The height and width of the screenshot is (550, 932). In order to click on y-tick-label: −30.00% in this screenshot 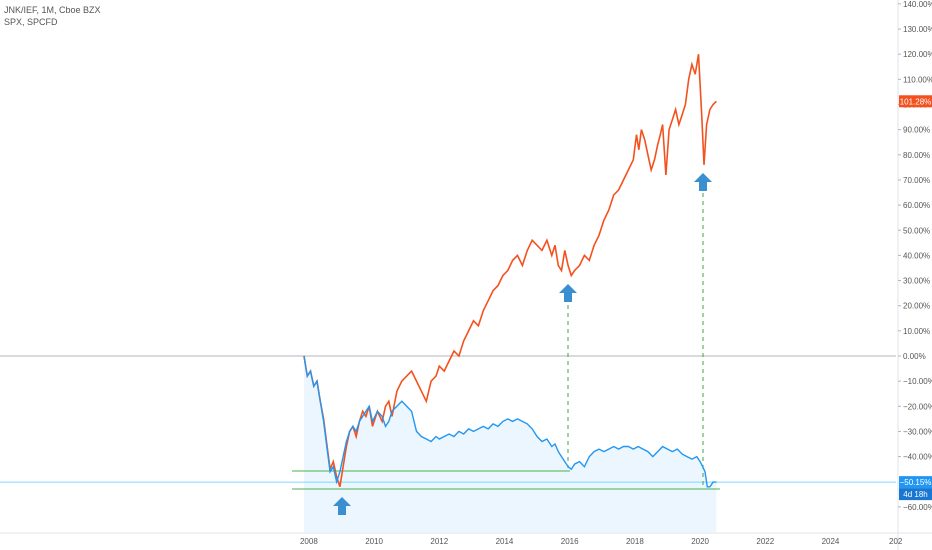, I will do `click(917, 431)`.